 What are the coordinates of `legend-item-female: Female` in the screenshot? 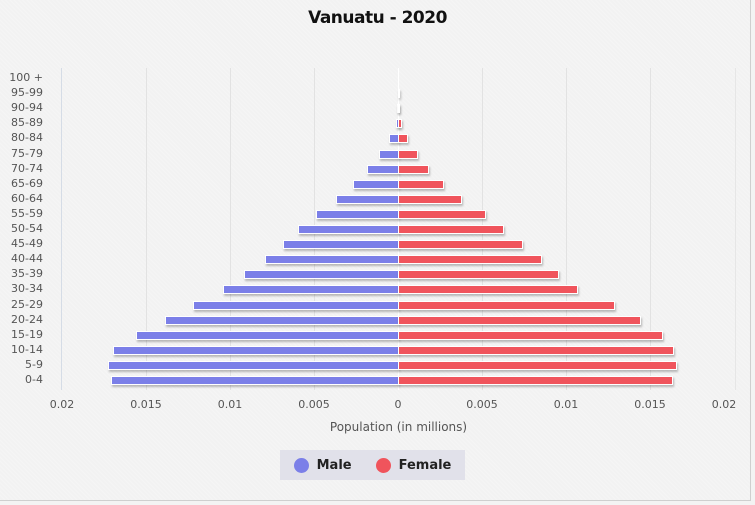 It's located at (413, 465).